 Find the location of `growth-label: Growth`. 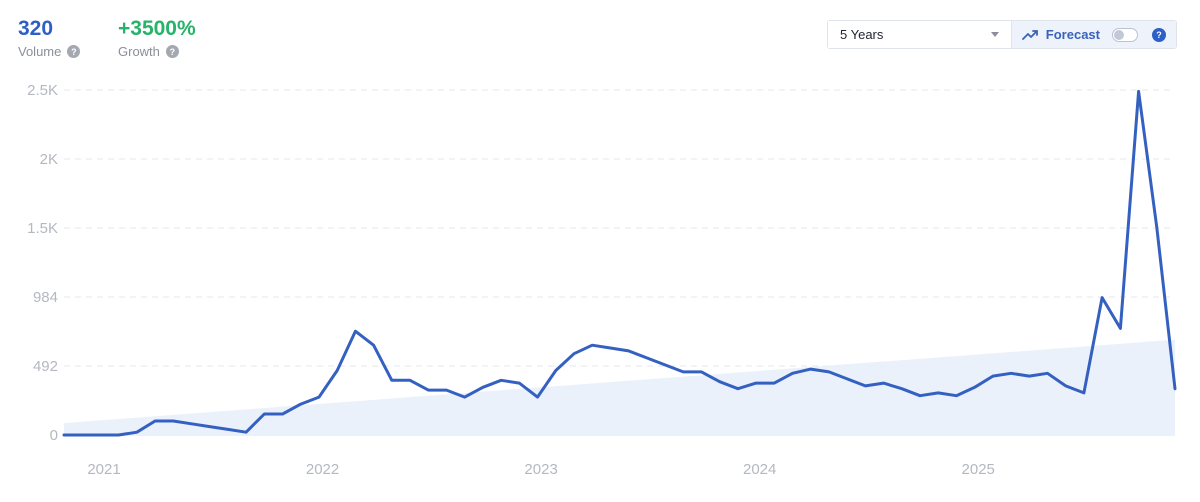

growth-label: Growth is located at coordinates (139, 51).